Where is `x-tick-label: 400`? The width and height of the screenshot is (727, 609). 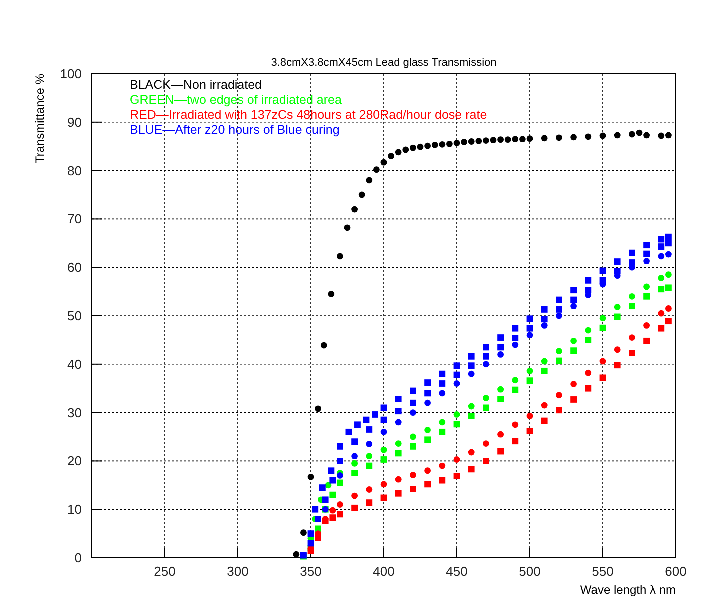
x-tick-label: 400 is located at coordinates (384, 571).